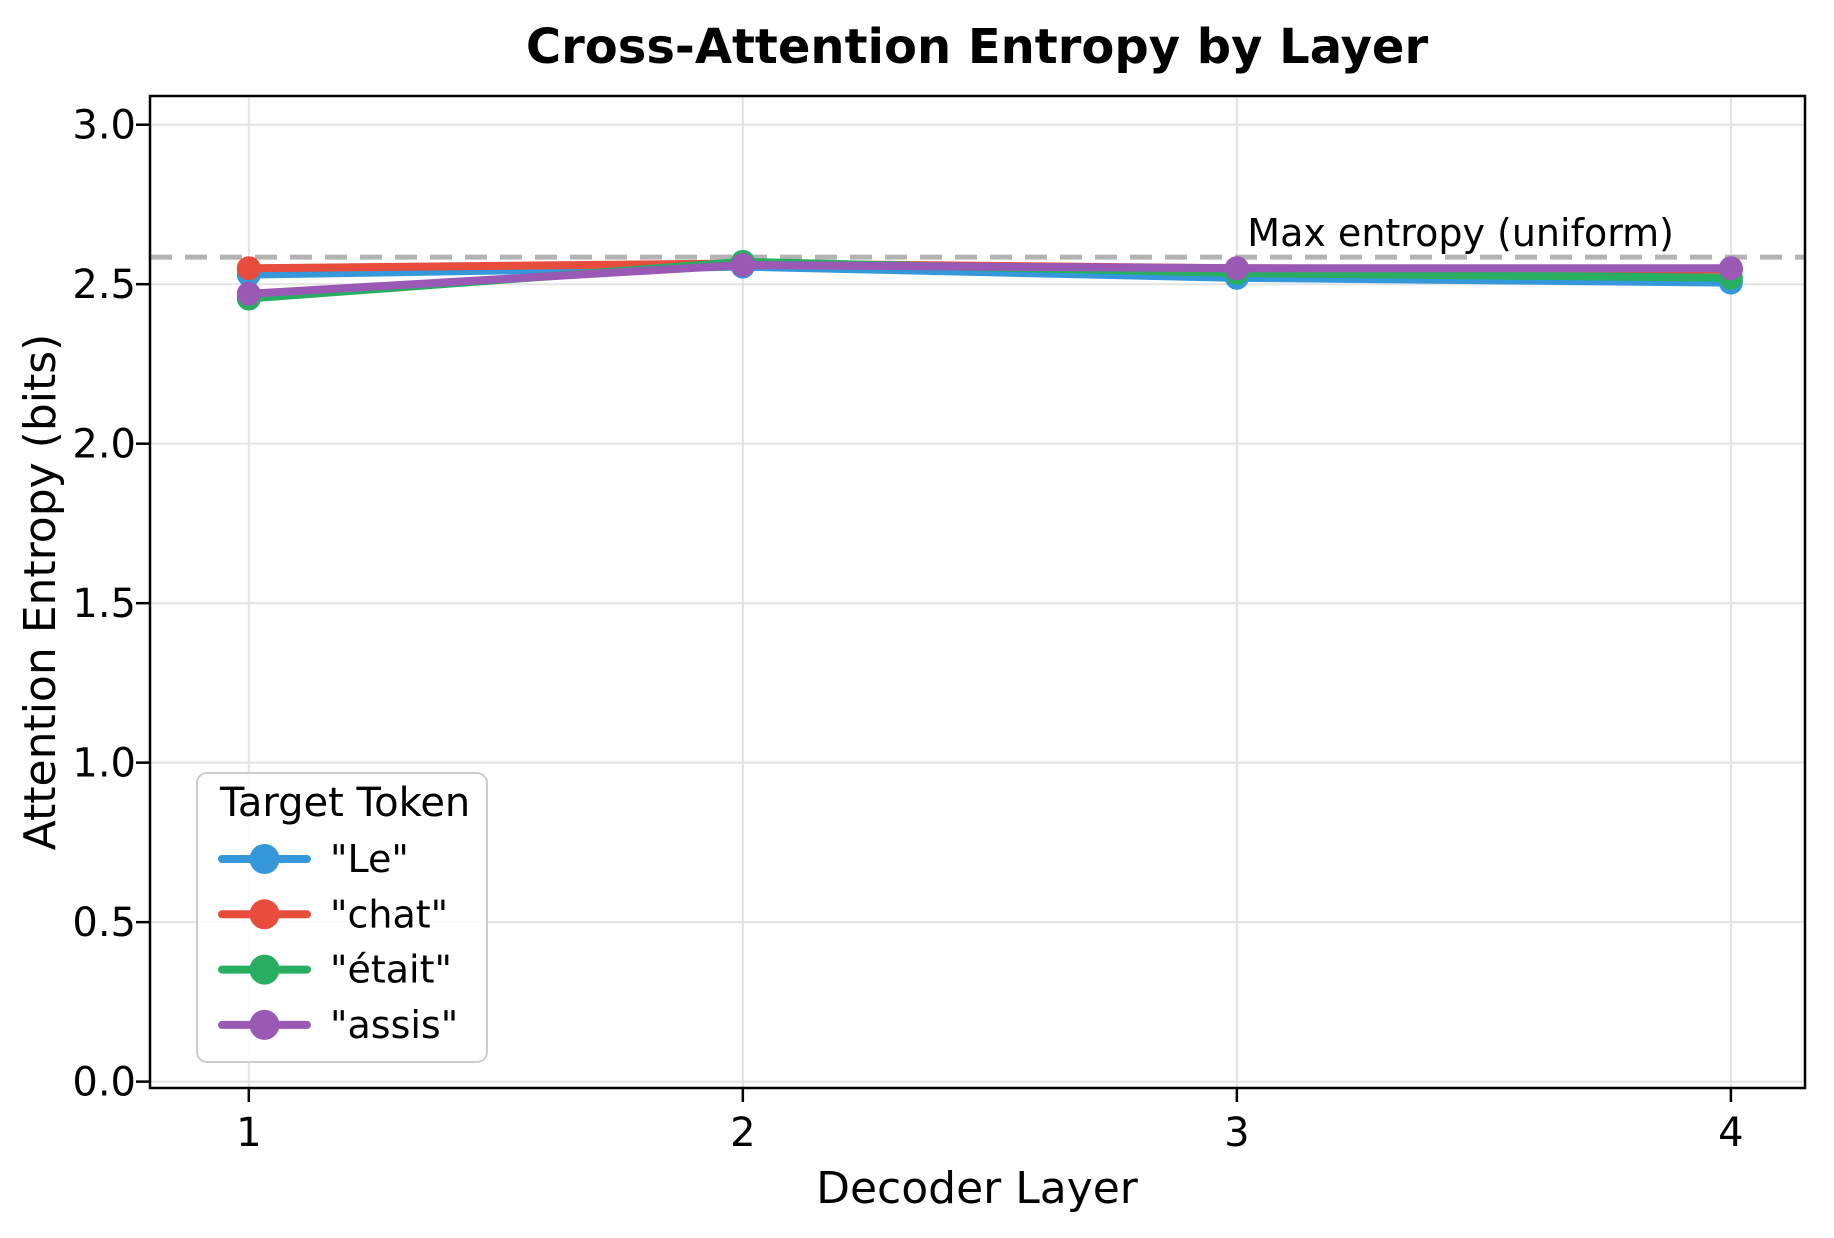 This screenshot has width=1834, height=1238. I want to click on x-tick-label: 3, so click(1236, 1133).